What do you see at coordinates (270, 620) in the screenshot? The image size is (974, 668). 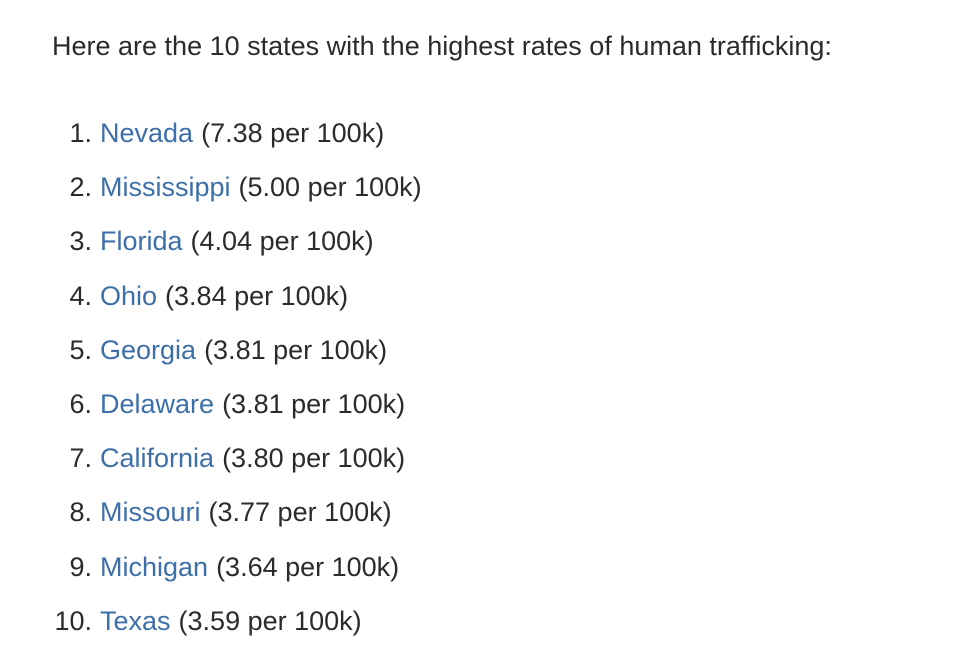 I see `rate-text: (3.59 per 100k)` at bounding box center [270, 620].